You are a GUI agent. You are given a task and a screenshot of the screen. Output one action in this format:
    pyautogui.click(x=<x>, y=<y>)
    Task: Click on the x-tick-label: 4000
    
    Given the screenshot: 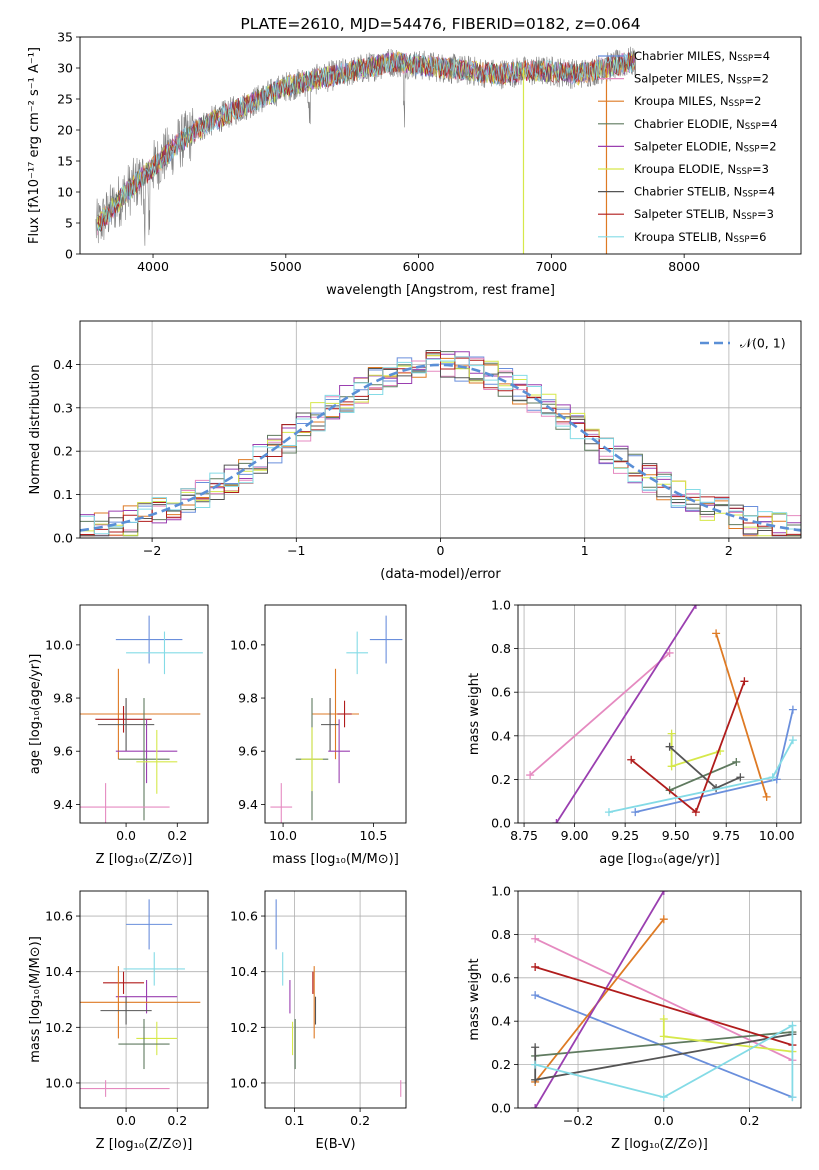 What is the action you would take?
    pyautogui.click(x=153, y=266)
    